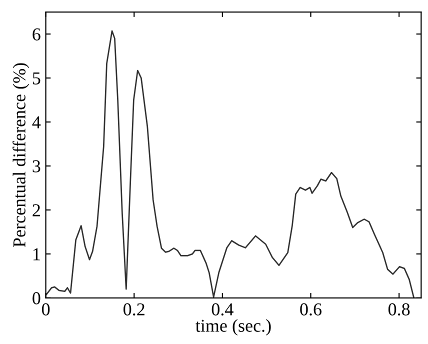 The width and height of the screenshot is (428, 344). Describe the element at coordinates (36, 122) in the screenshot. I see `y-tick-label: 4` at that location.